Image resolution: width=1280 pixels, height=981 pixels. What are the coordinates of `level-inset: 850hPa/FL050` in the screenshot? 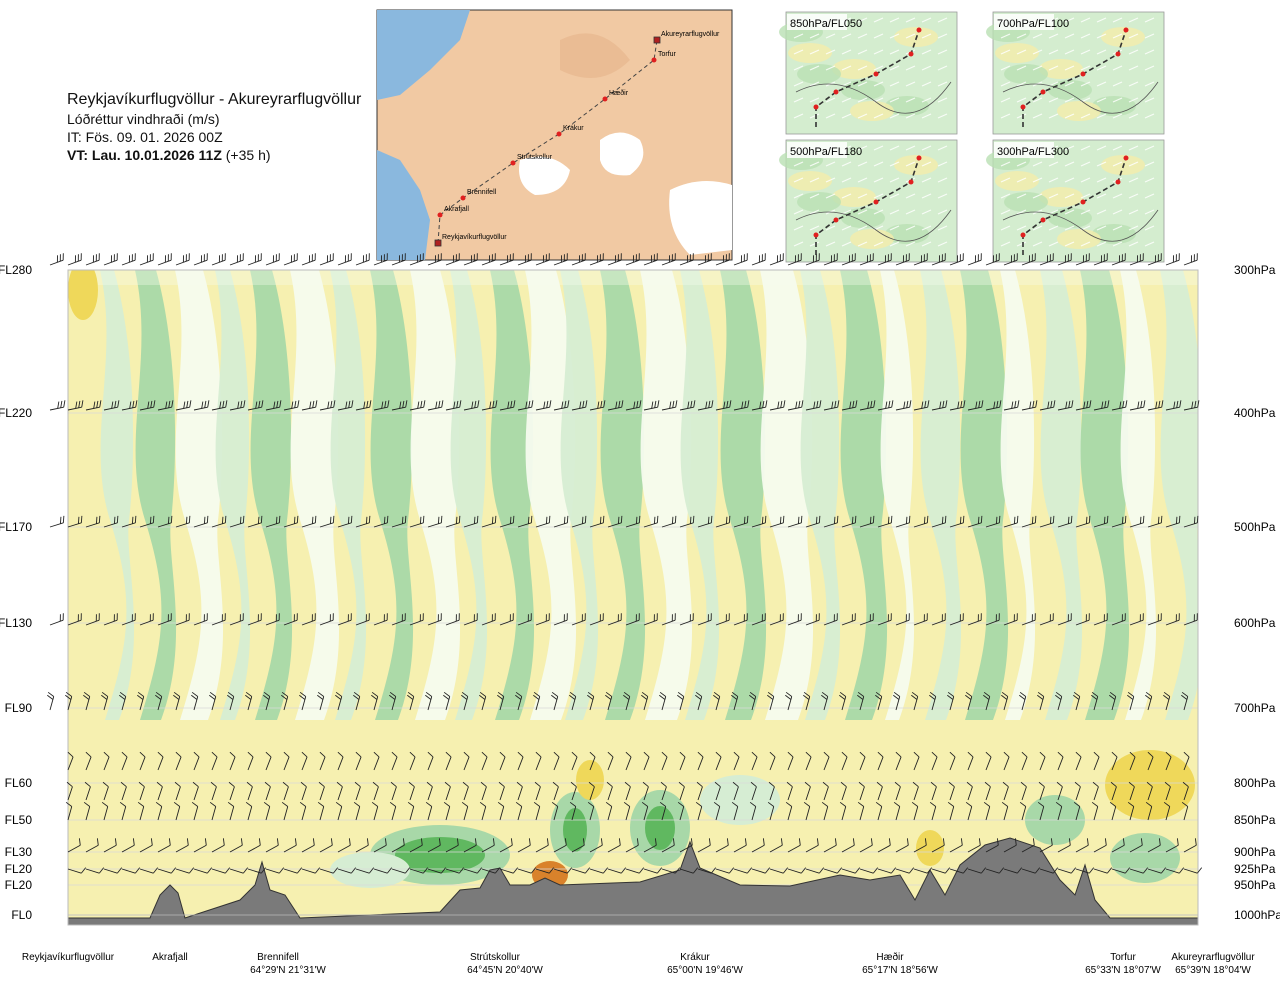 It's located at (868, 73).